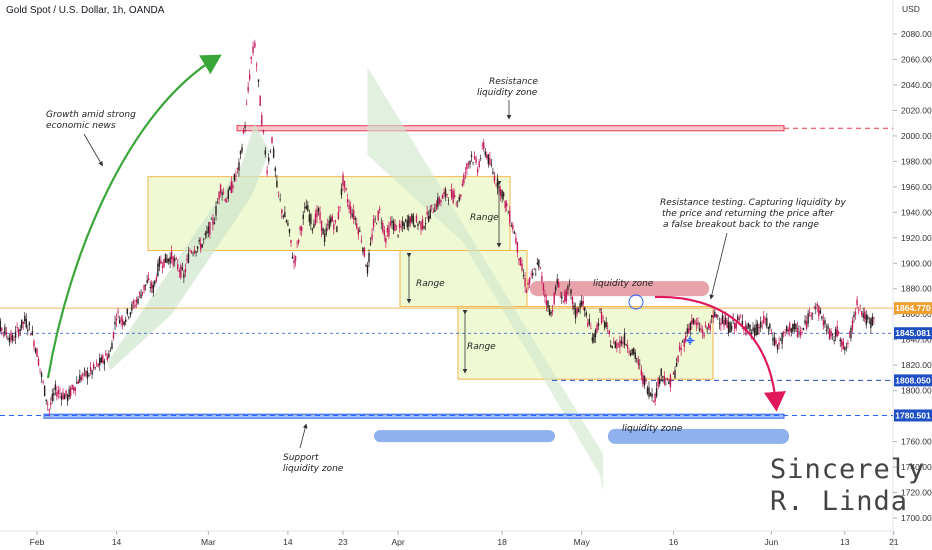 The image size is (932, 550). I want to click on crosshair-icon, so click(690, 340).